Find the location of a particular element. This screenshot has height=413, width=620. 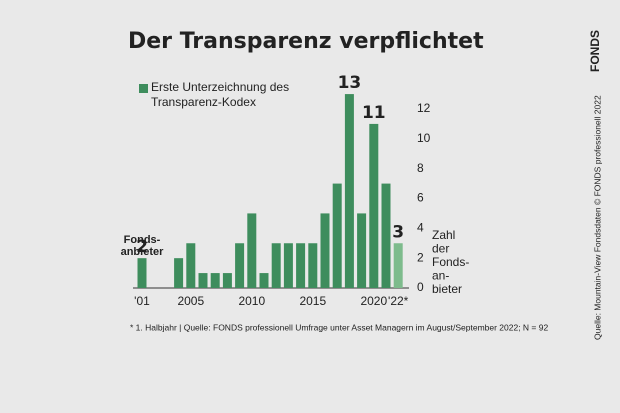

y-tick-label: 4 is located at coordinates (420, 228).